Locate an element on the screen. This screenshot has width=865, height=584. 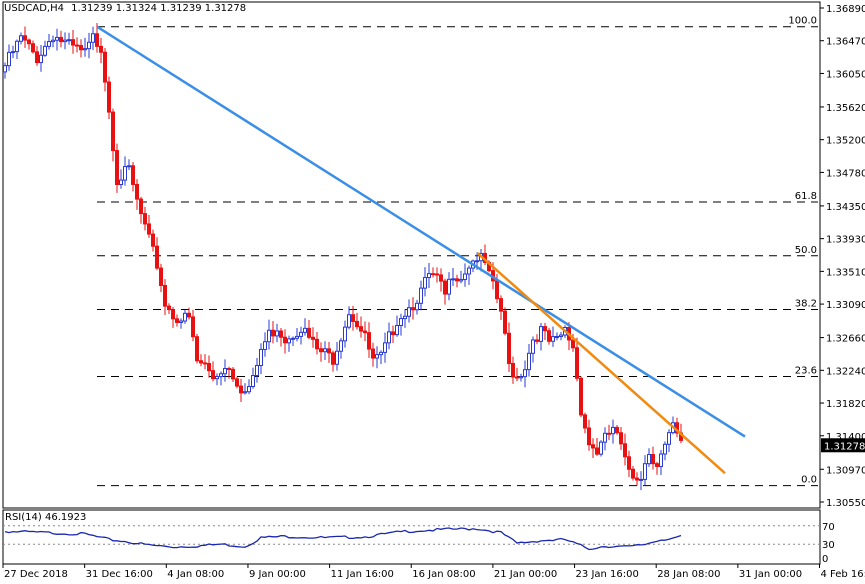
y-tick-label: 1.34350 is located at coordinates (845, 207).